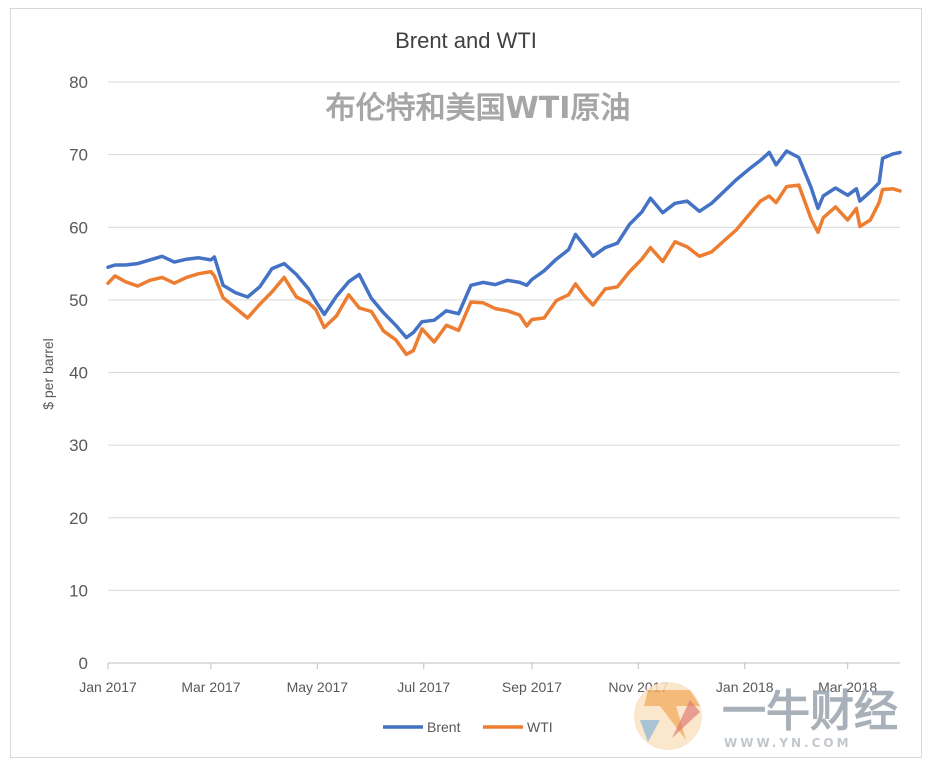 Image resolution: width=932 pixels, height=761 pixels. Describe the element at coordinates (210, 687) in the screenshot. I see `x-tick-label: Mar 2017` at that location.